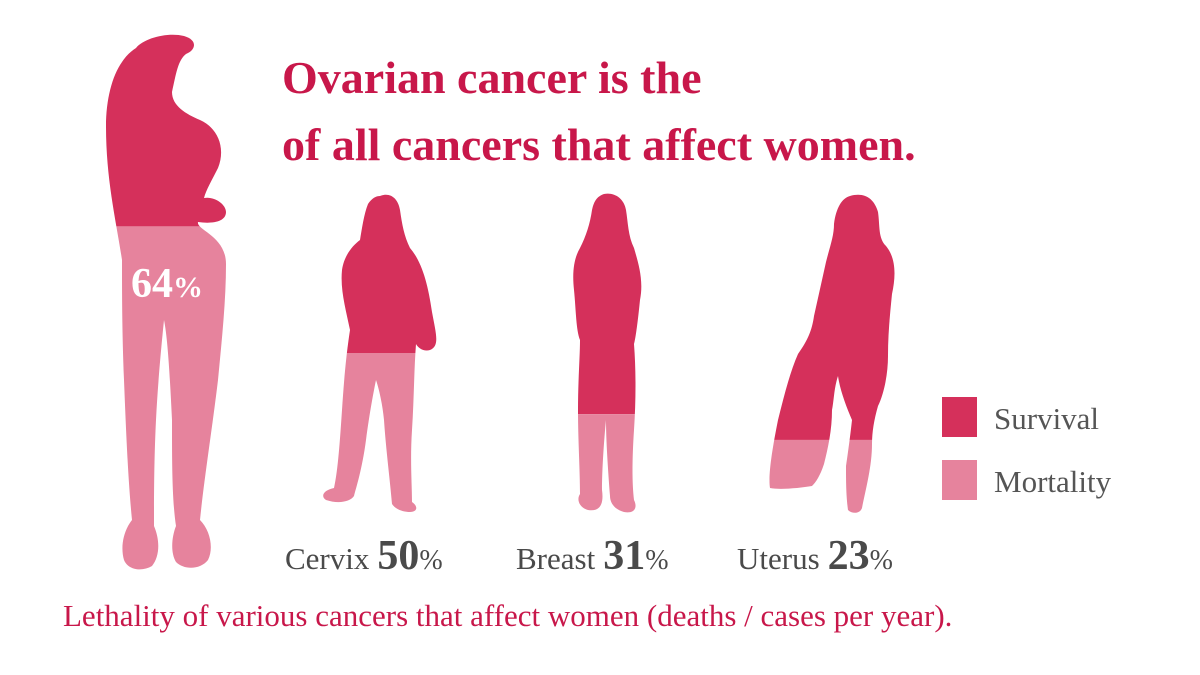 This screenshot has height=675, width=1200. What do you see at coordinates (959, 480) in the screenshot?
I see `legend-swatch-mortality` at bounding box center [959, 480].